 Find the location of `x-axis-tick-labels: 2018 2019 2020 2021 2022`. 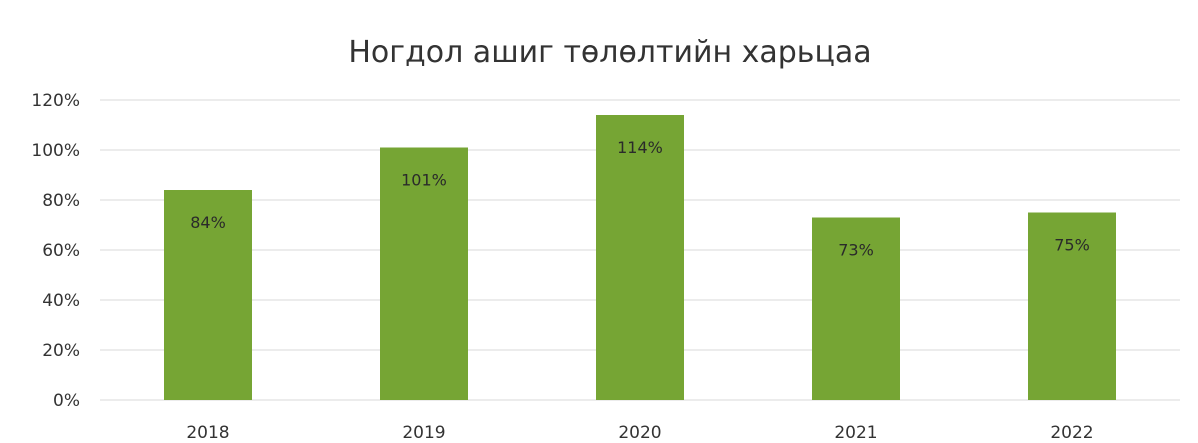

x-axis-tick-labels: 2018 2019 2020 2021 2022 is located at coordinates (639, 433).